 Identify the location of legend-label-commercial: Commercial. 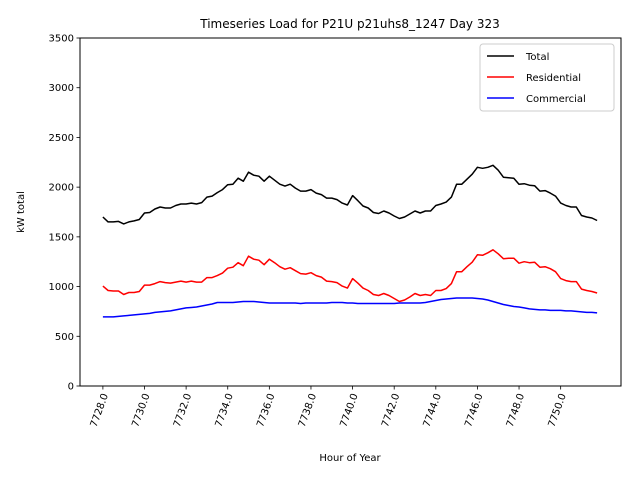
(556, 99).